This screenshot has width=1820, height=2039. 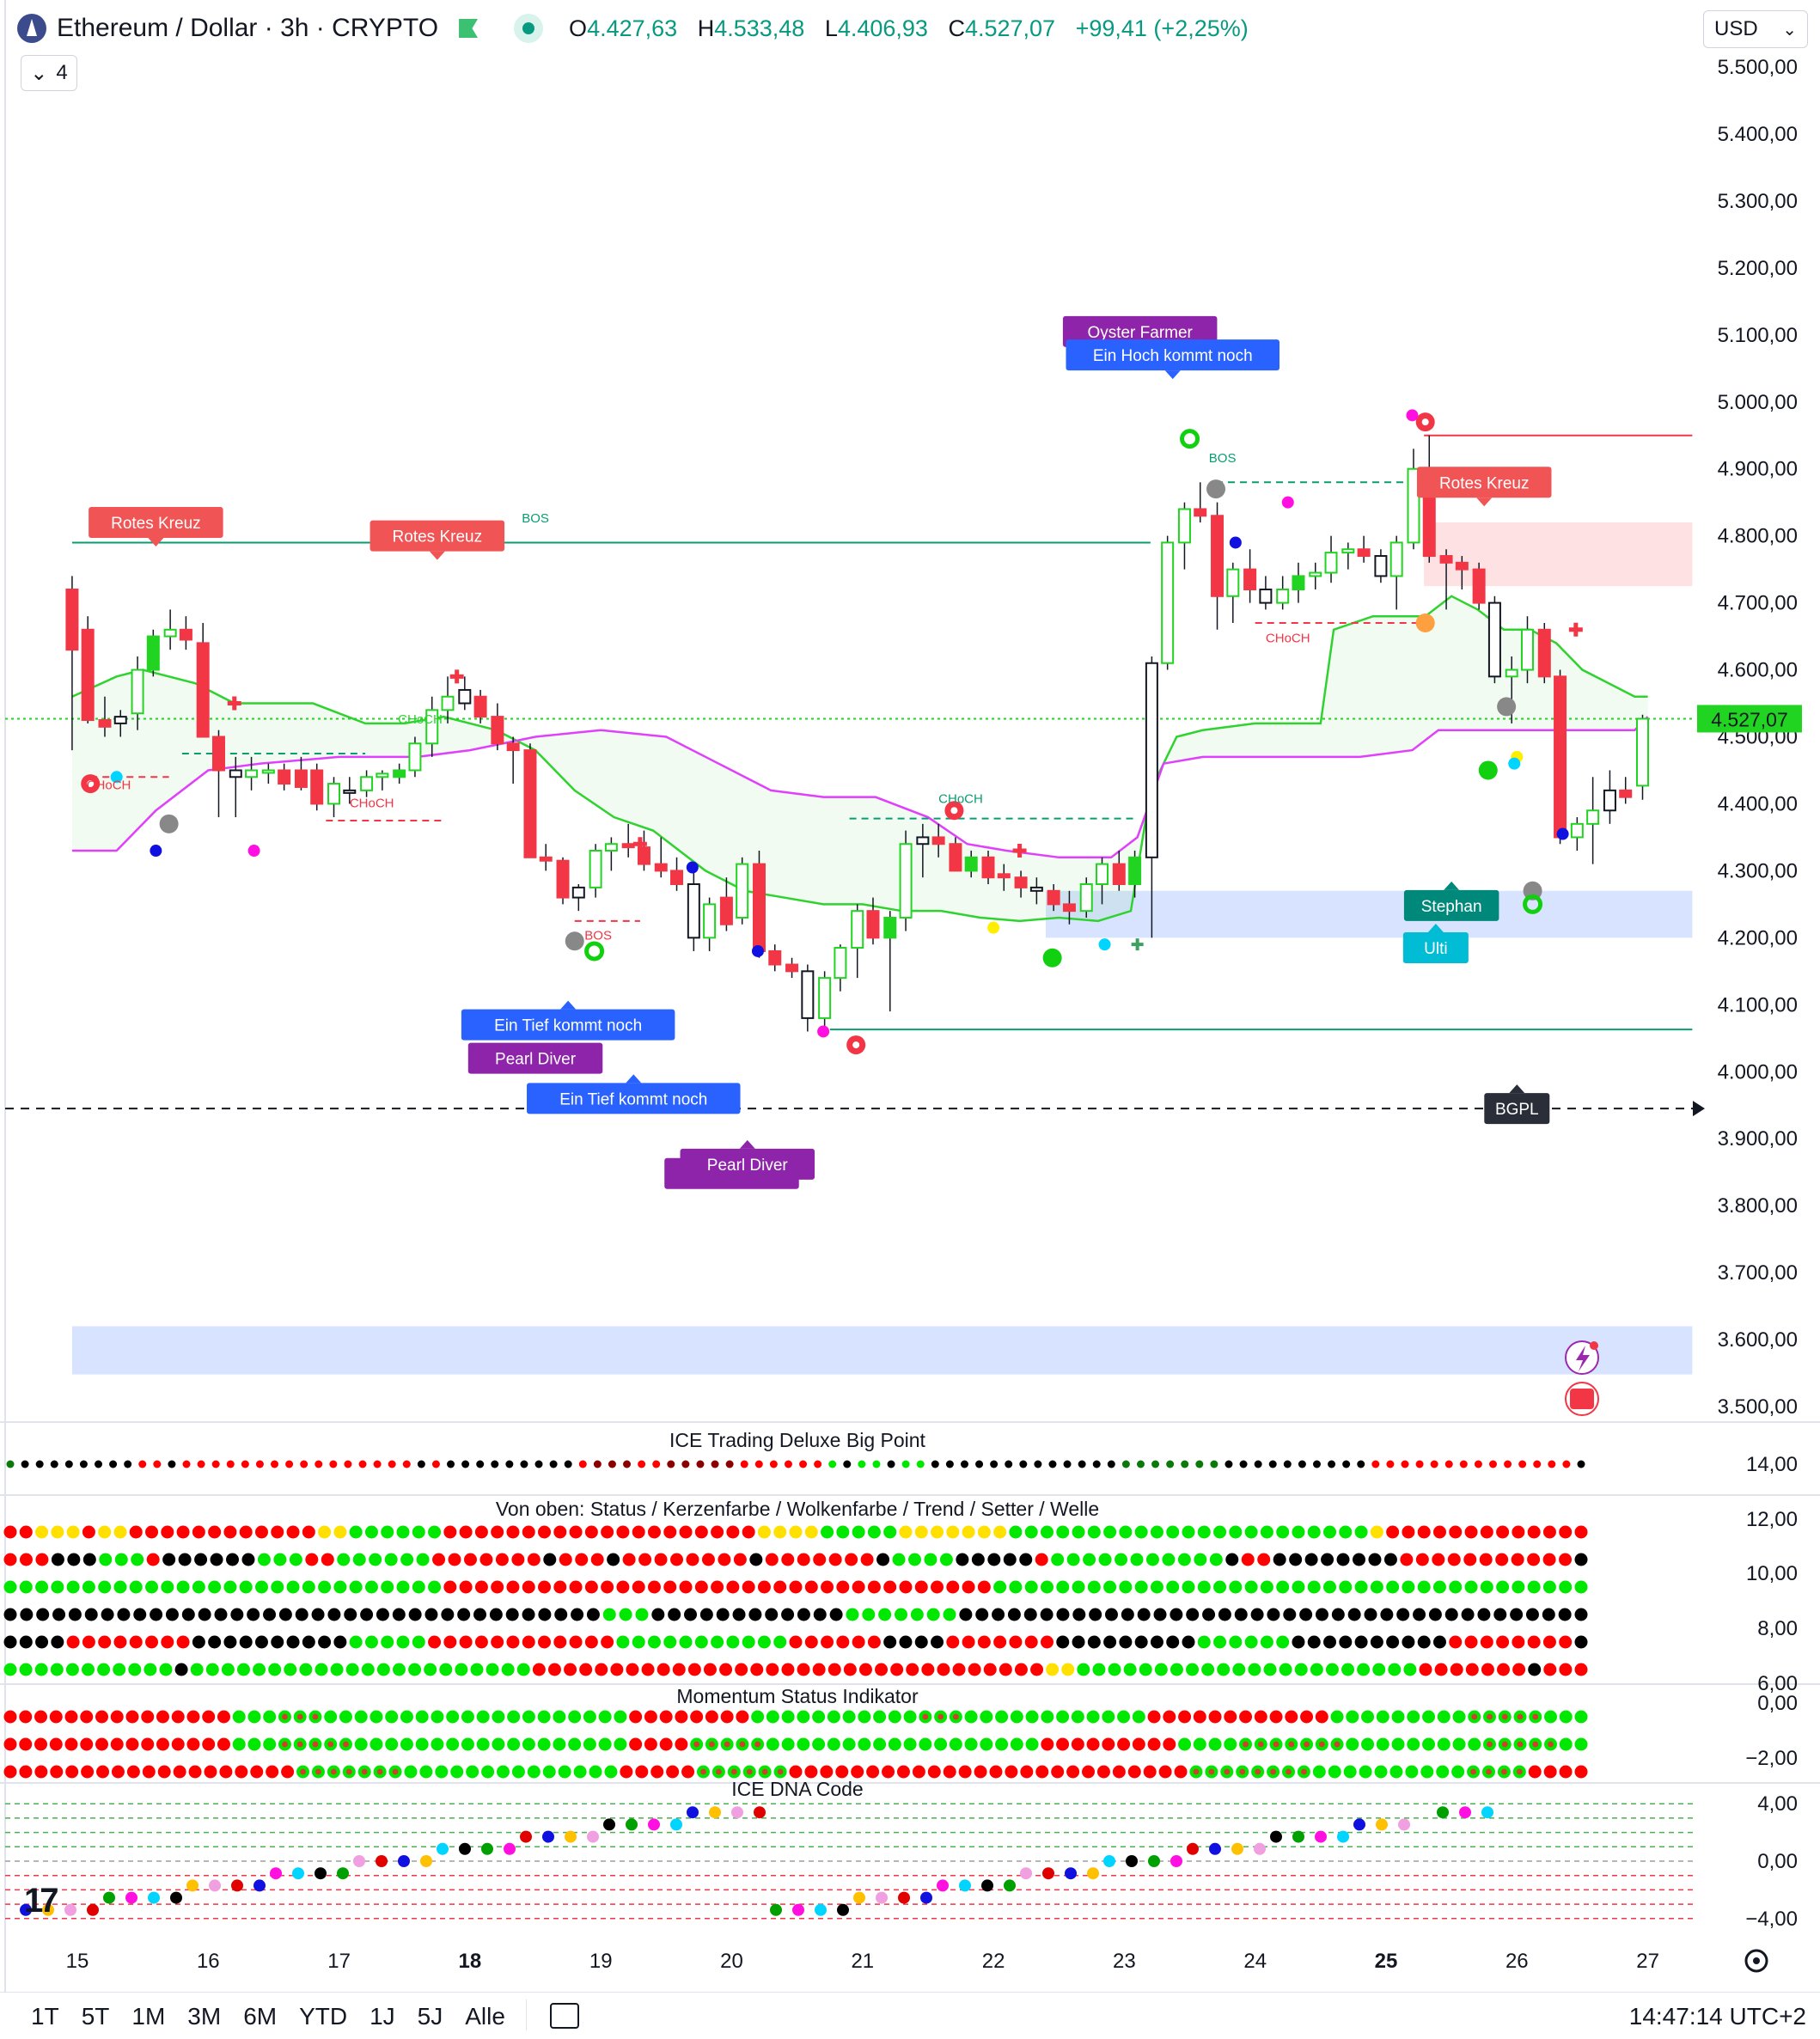 I want to click on price-tick-label: 3.800,00, so click(x=1758, y=1206).